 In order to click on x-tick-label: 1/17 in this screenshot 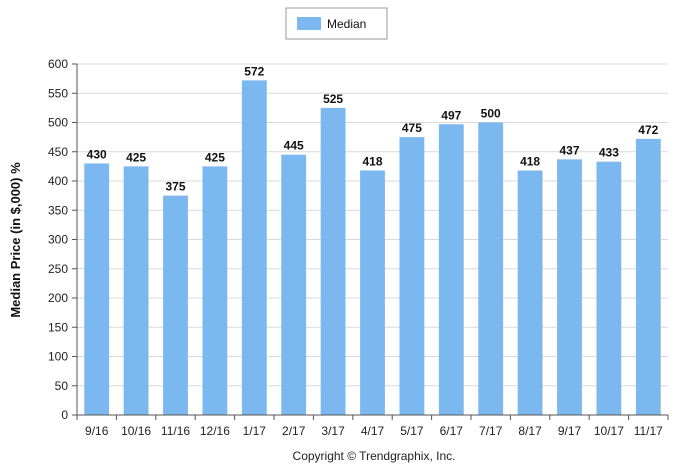, I will do `click(255, 431)`.